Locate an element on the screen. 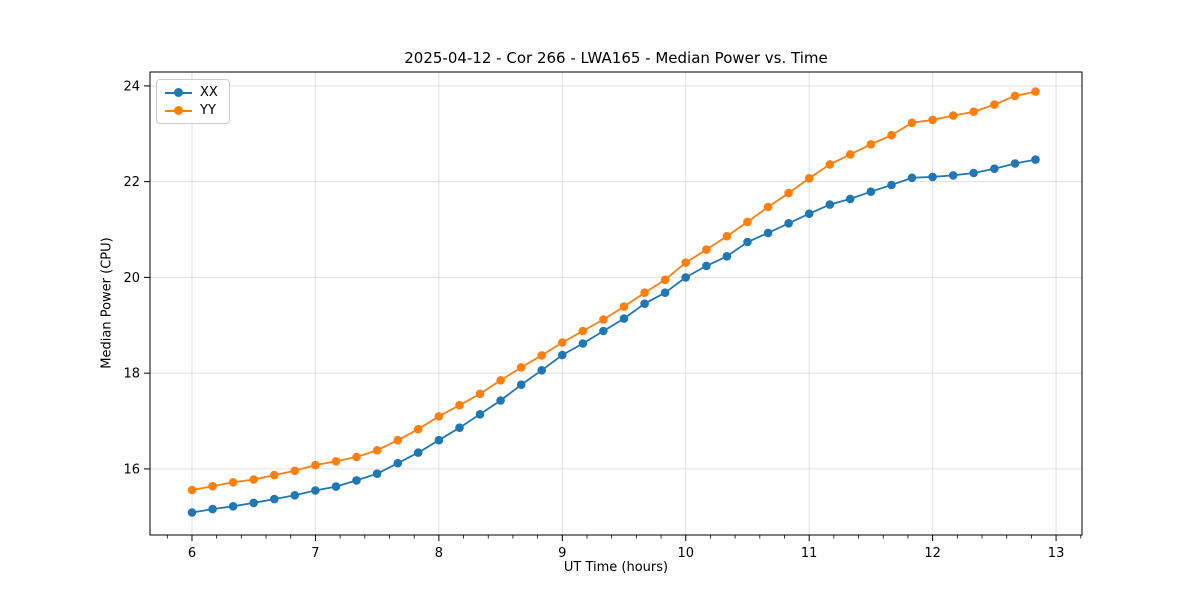 The image size is (1200, 600). legend: XX YY is located at coordinates (193, 101).